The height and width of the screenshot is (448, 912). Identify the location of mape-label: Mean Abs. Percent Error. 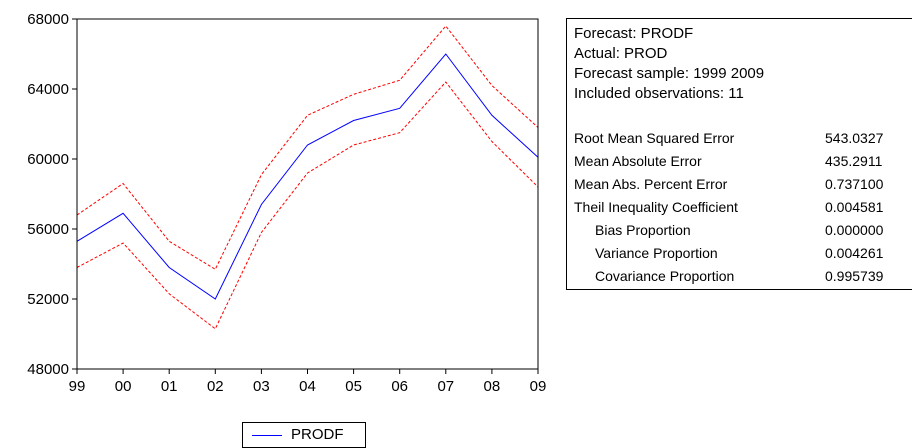
(651, 184).